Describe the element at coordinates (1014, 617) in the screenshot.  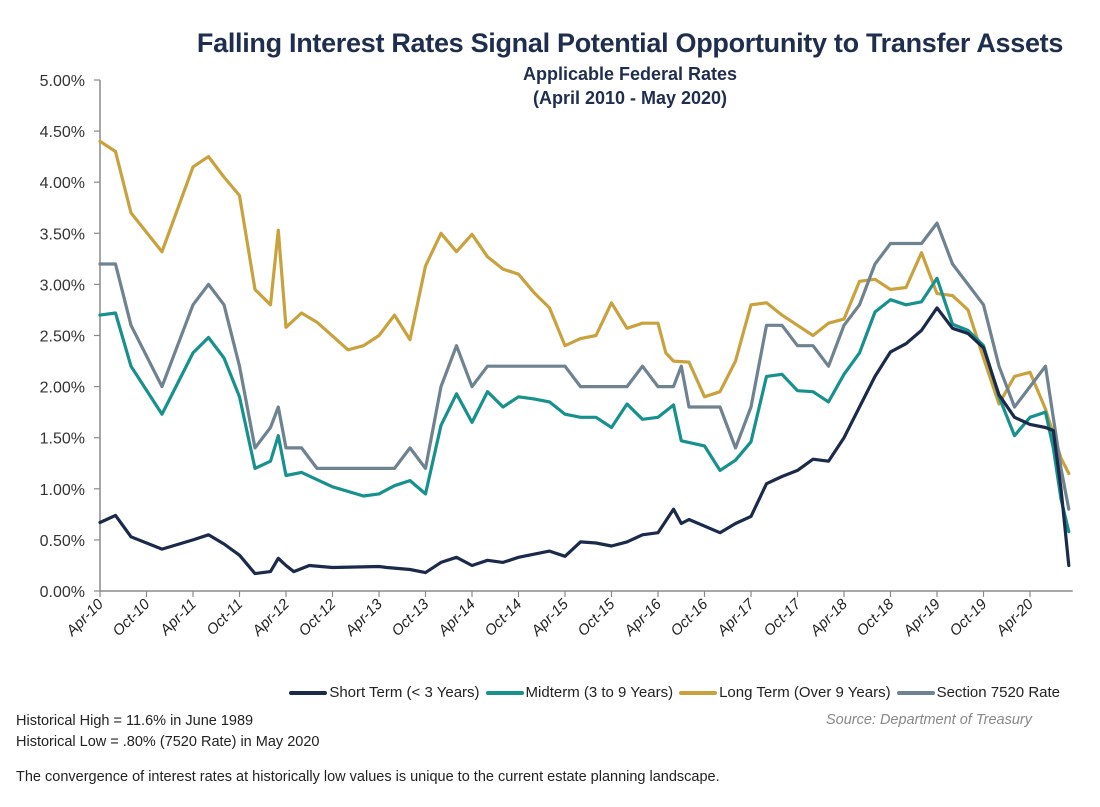
I see `x-tick-label: Apr-20` at that location.